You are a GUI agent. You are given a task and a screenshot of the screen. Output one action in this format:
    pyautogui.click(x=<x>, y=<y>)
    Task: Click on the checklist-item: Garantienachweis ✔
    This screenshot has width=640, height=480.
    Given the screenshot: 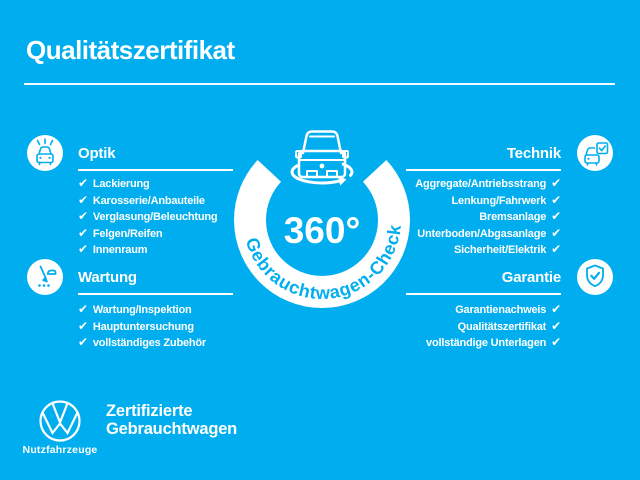 What is the action you would take?
    pyautogui.click(x=450, y=310)
    